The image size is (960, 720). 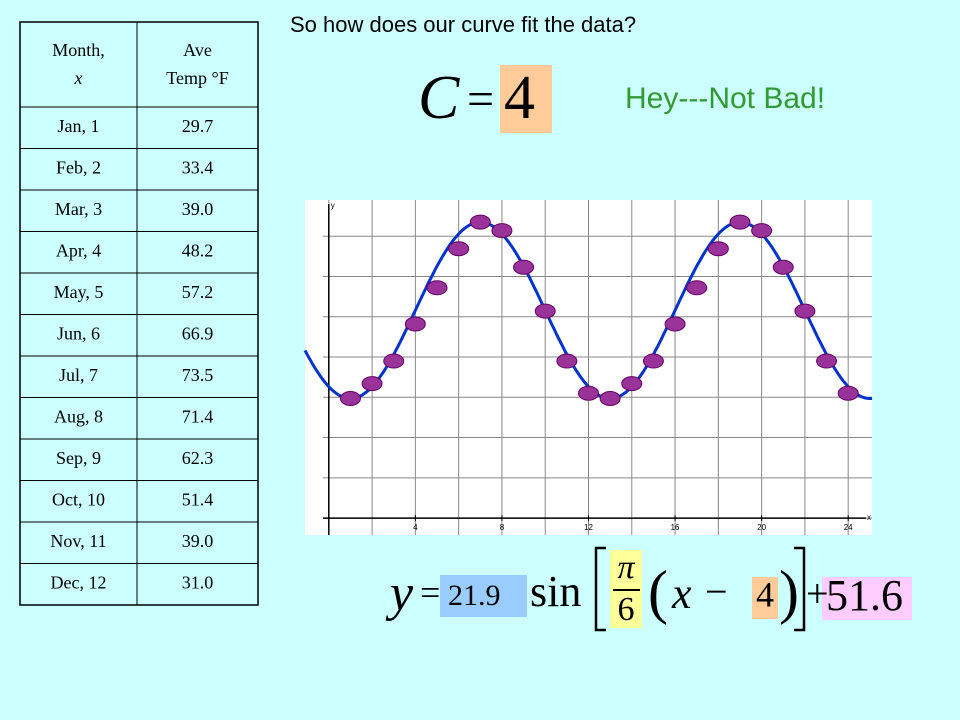 I want to click on table-cell: Jan, 1, so click(x=79, y=126).